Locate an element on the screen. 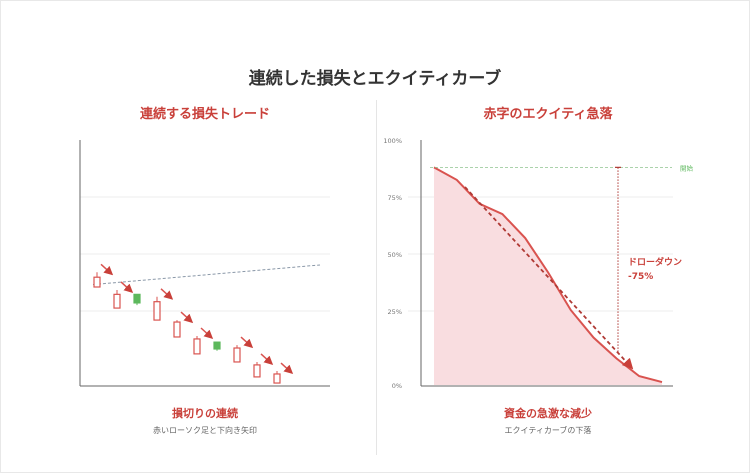 The height and width of the screenshot is (473, 750). panel-divider is located at coordinates (376, 277).